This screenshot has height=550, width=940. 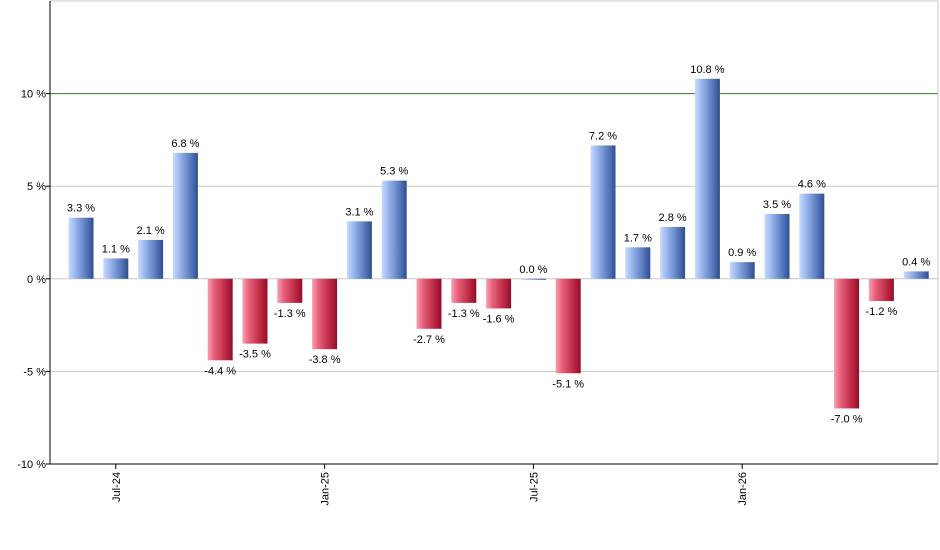 What do you see at coordinates (151, 231) in the screenshot?
I see `data-label: 2.1 %` at bounding box center [151, 231].